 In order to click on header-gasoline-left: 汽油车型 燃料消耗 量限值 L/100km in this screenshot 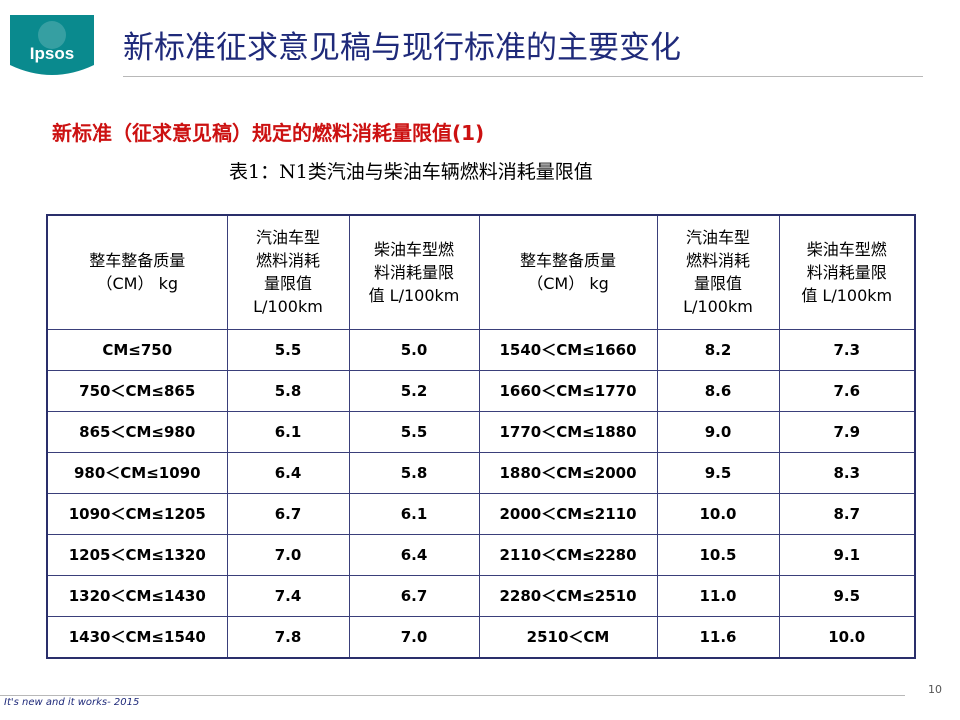, I will do `click(288, 272)`.